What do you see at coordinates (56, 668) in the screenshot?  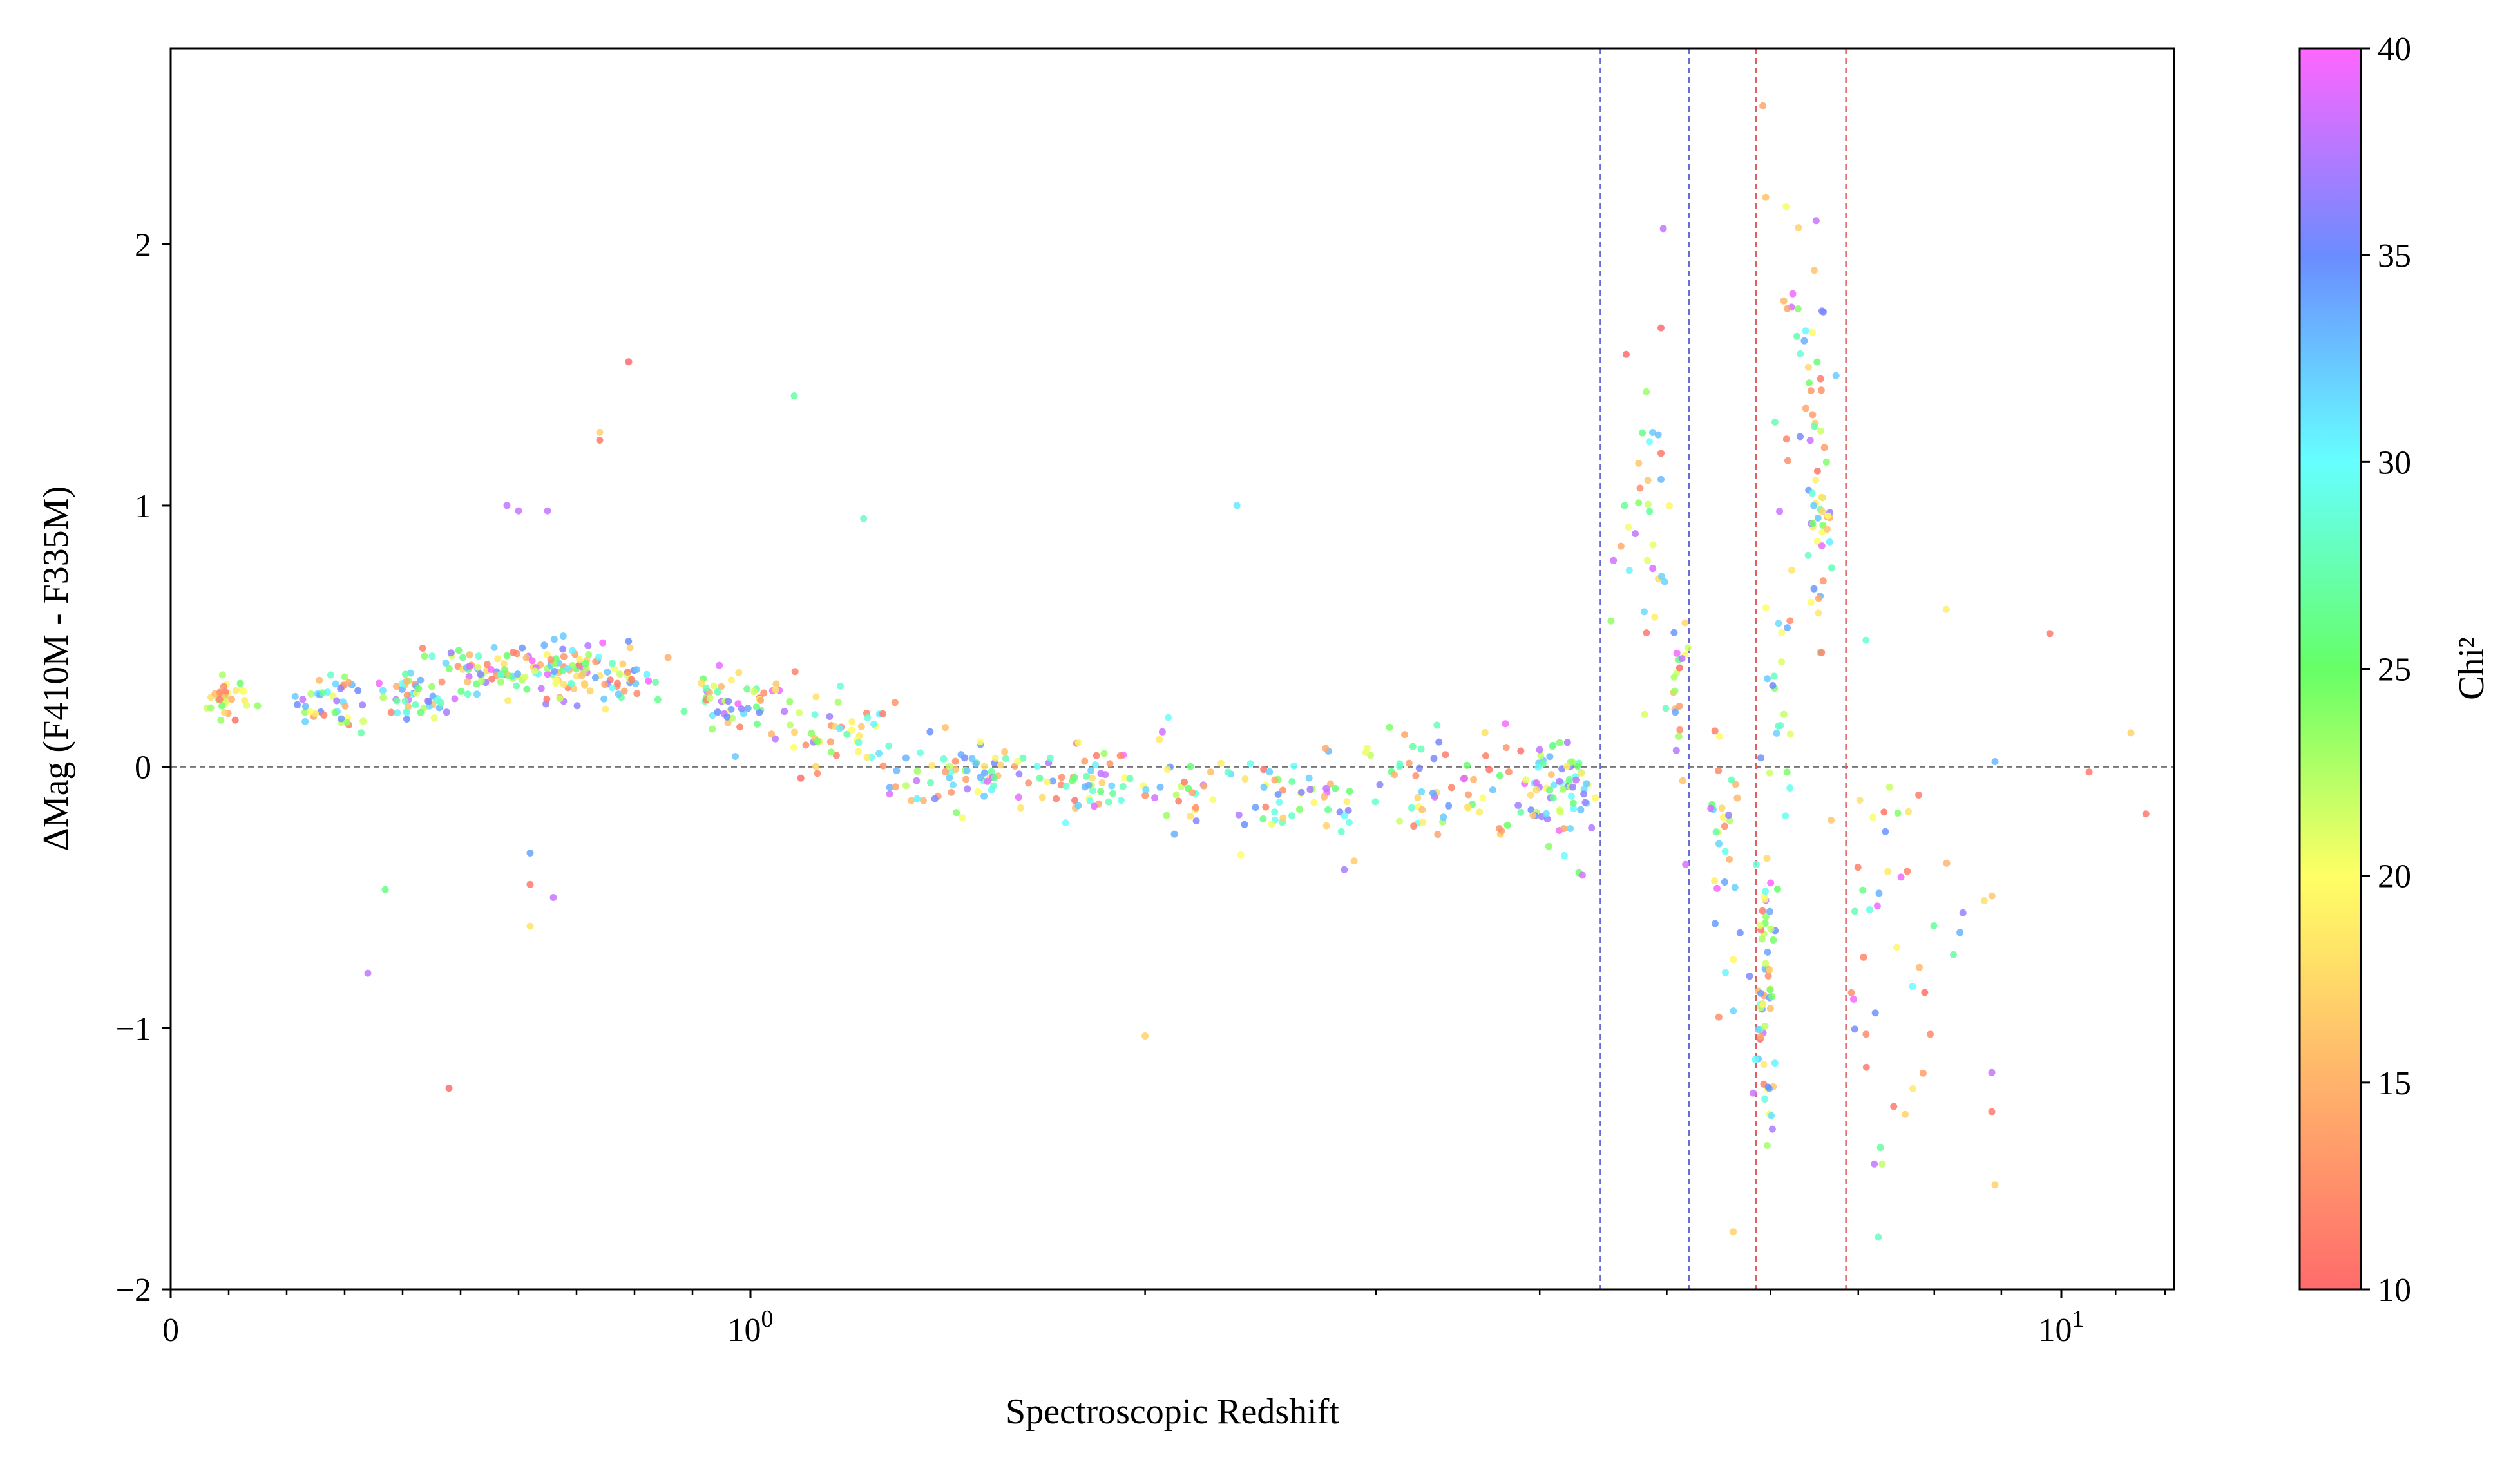 I see `y-axis-title: ΔMag (F410M - F335M)` at bounding box center [56, 668].